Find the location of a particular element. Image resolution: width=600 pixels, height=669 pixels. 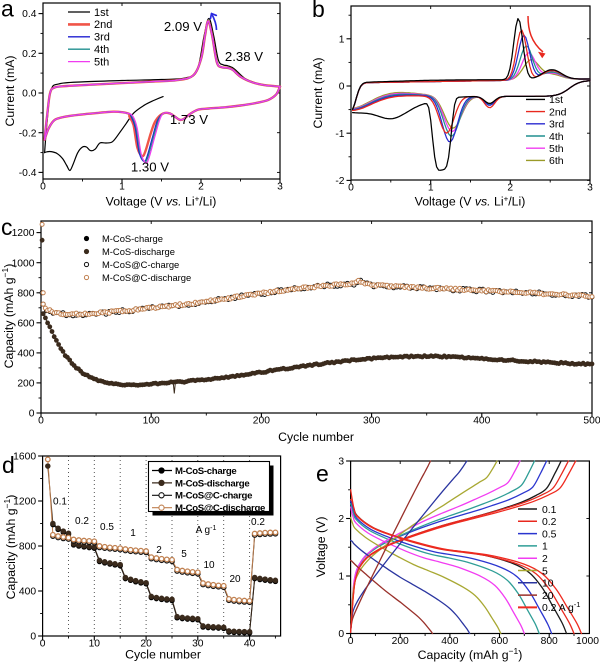

svg-text: 100 is located at coordinates (151, 420).